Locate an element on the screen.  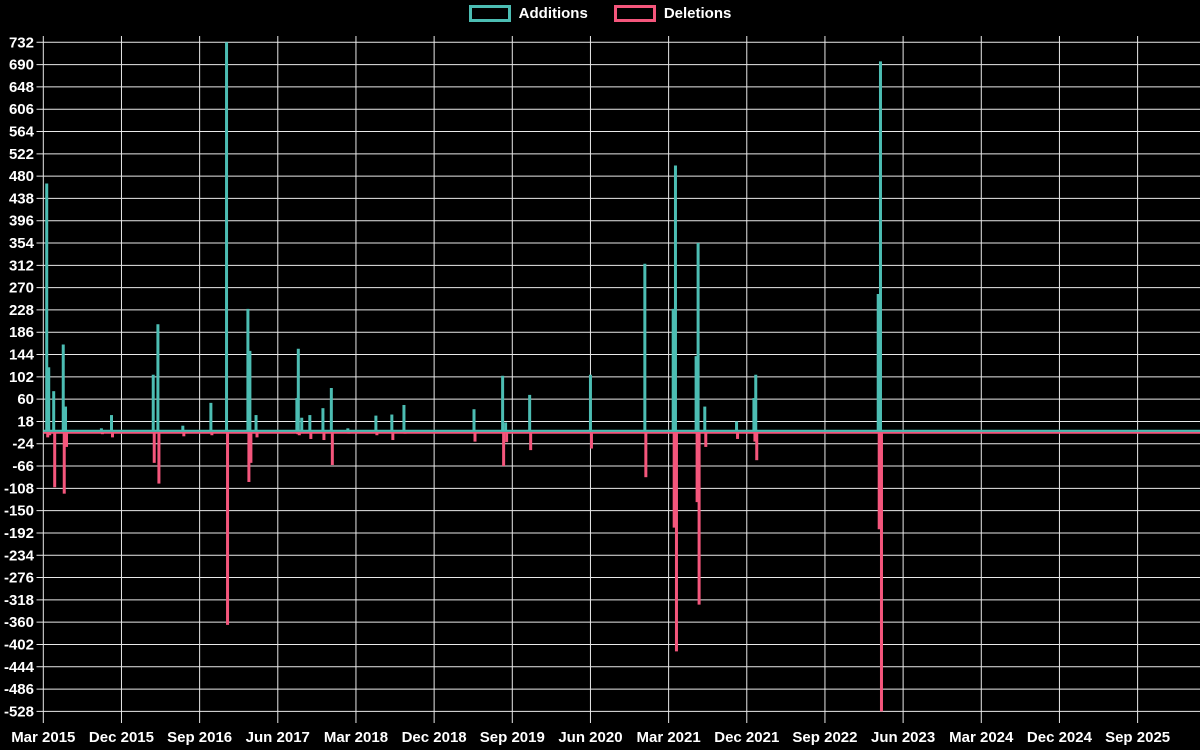
y-tick-label: -360 is located at coordinates (19, 622).